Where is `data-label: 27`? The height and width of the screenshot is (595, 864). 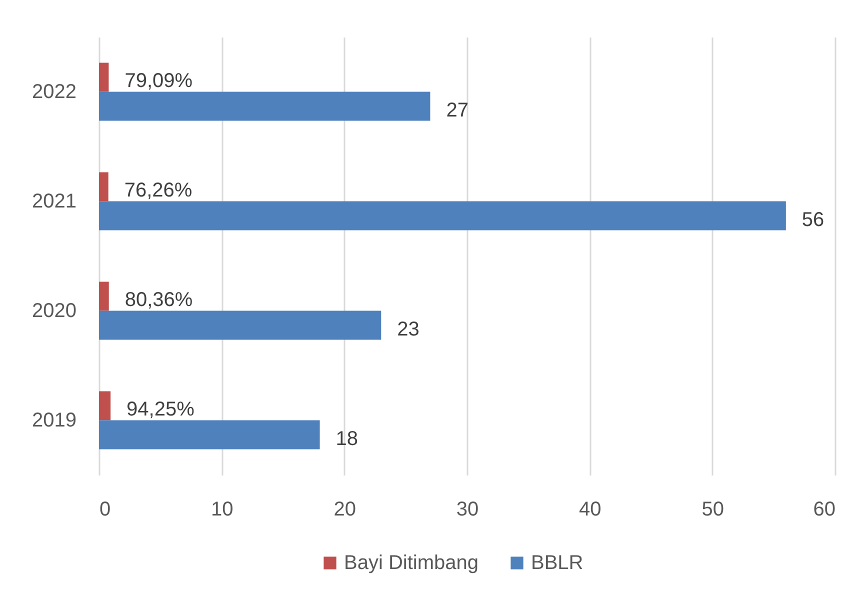 data-label: 27 is located at coordinates (457, 110).